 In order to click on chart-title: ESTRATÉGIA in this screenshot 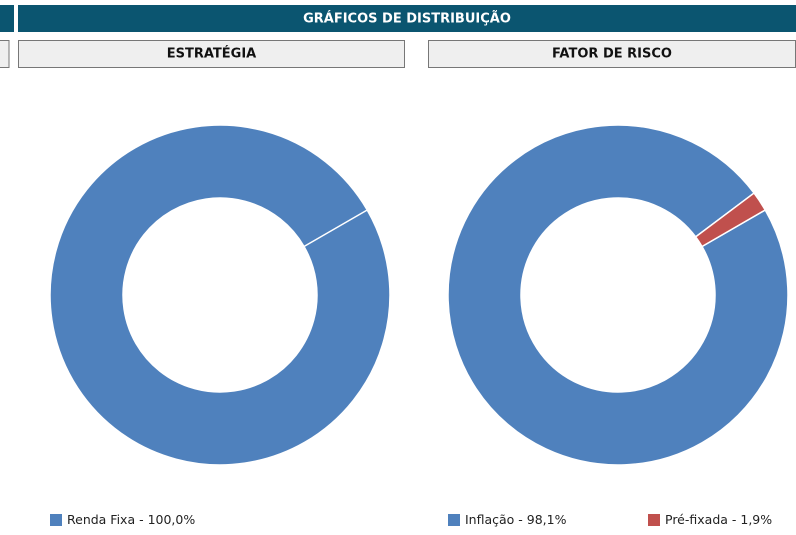, I will do `click(212, 54)`.